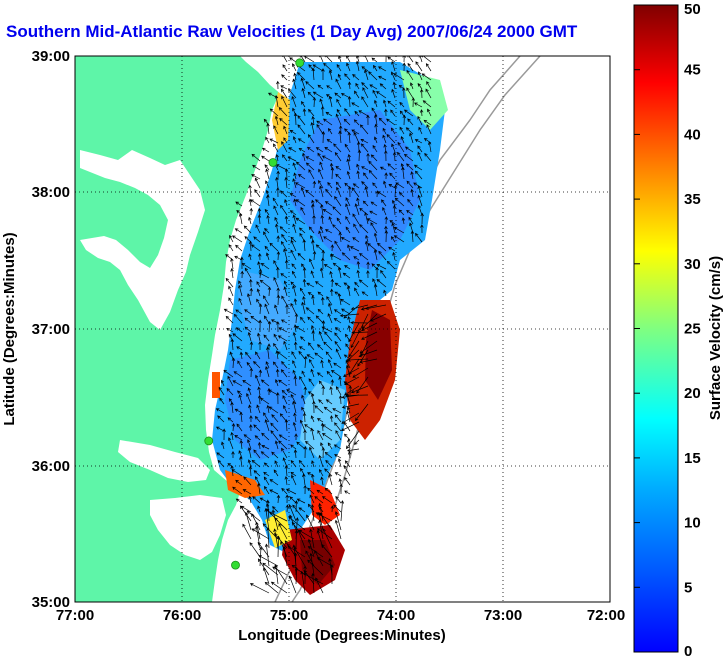  What do you see at coordinates (606, 615) in the screenshot?
I see `x-tick-label: 72:00` at bounding box center [606, 615].